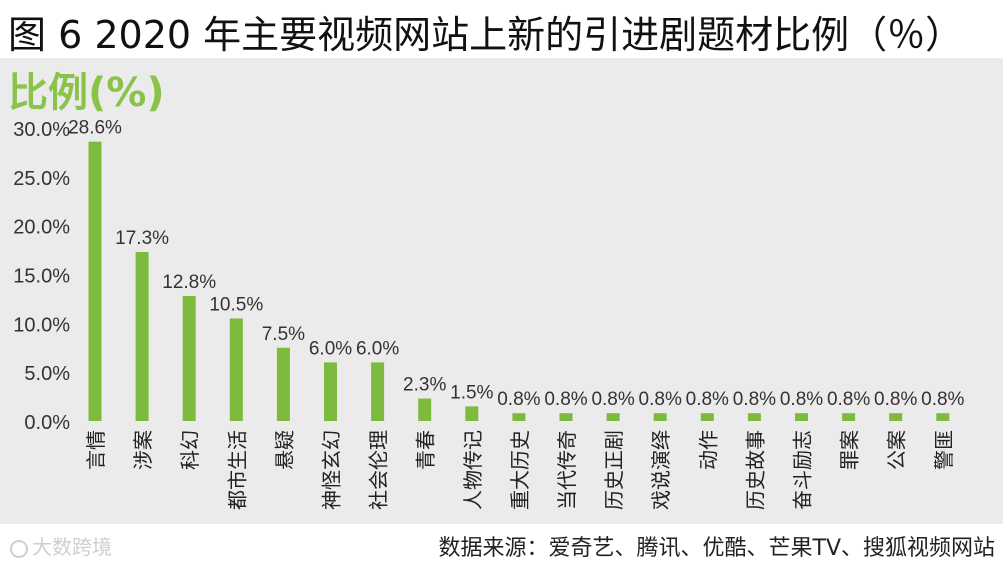 The width and height of the screenshot is (1003, 562). I want to click on x-category-label: 言情, so click(96, 450).